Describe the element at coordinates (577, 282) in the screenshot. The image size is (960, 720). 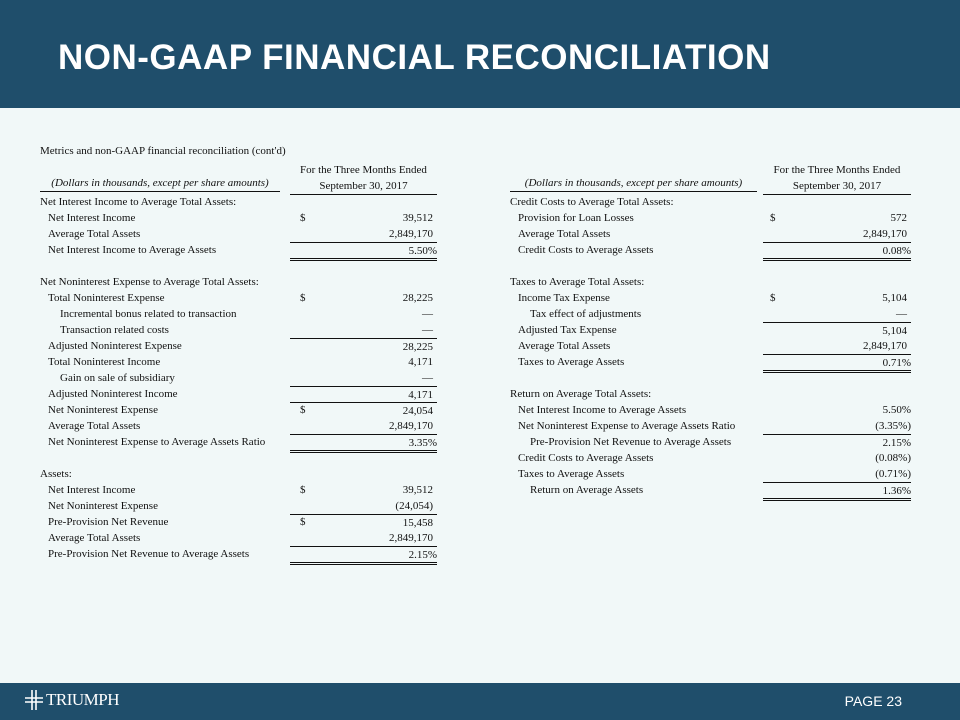
I see `row-label: Taxes to Average Total Assets:` at that location.